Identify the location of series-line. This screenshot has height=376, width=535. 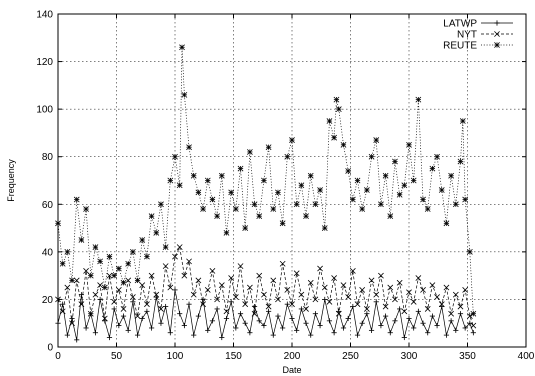
(265, 314).